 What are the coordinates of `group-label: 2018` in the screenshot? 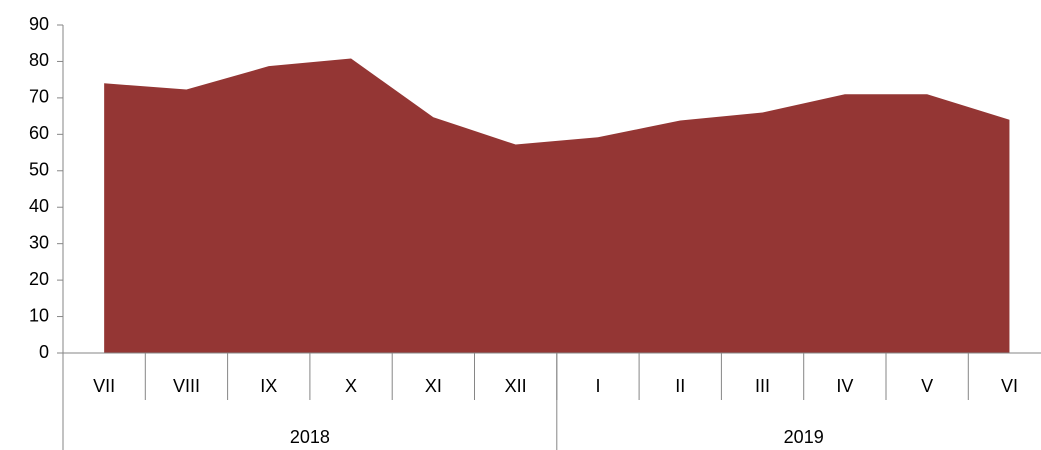 It's located at (310, 437).